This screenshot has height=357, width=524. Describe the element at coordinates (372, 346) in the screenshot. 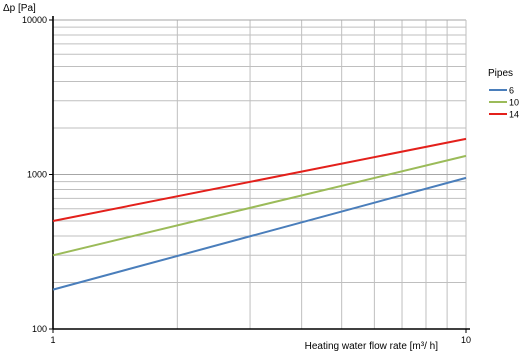

I see `x-axis-label: Heating water flow rate [m³/ h]` at that location.